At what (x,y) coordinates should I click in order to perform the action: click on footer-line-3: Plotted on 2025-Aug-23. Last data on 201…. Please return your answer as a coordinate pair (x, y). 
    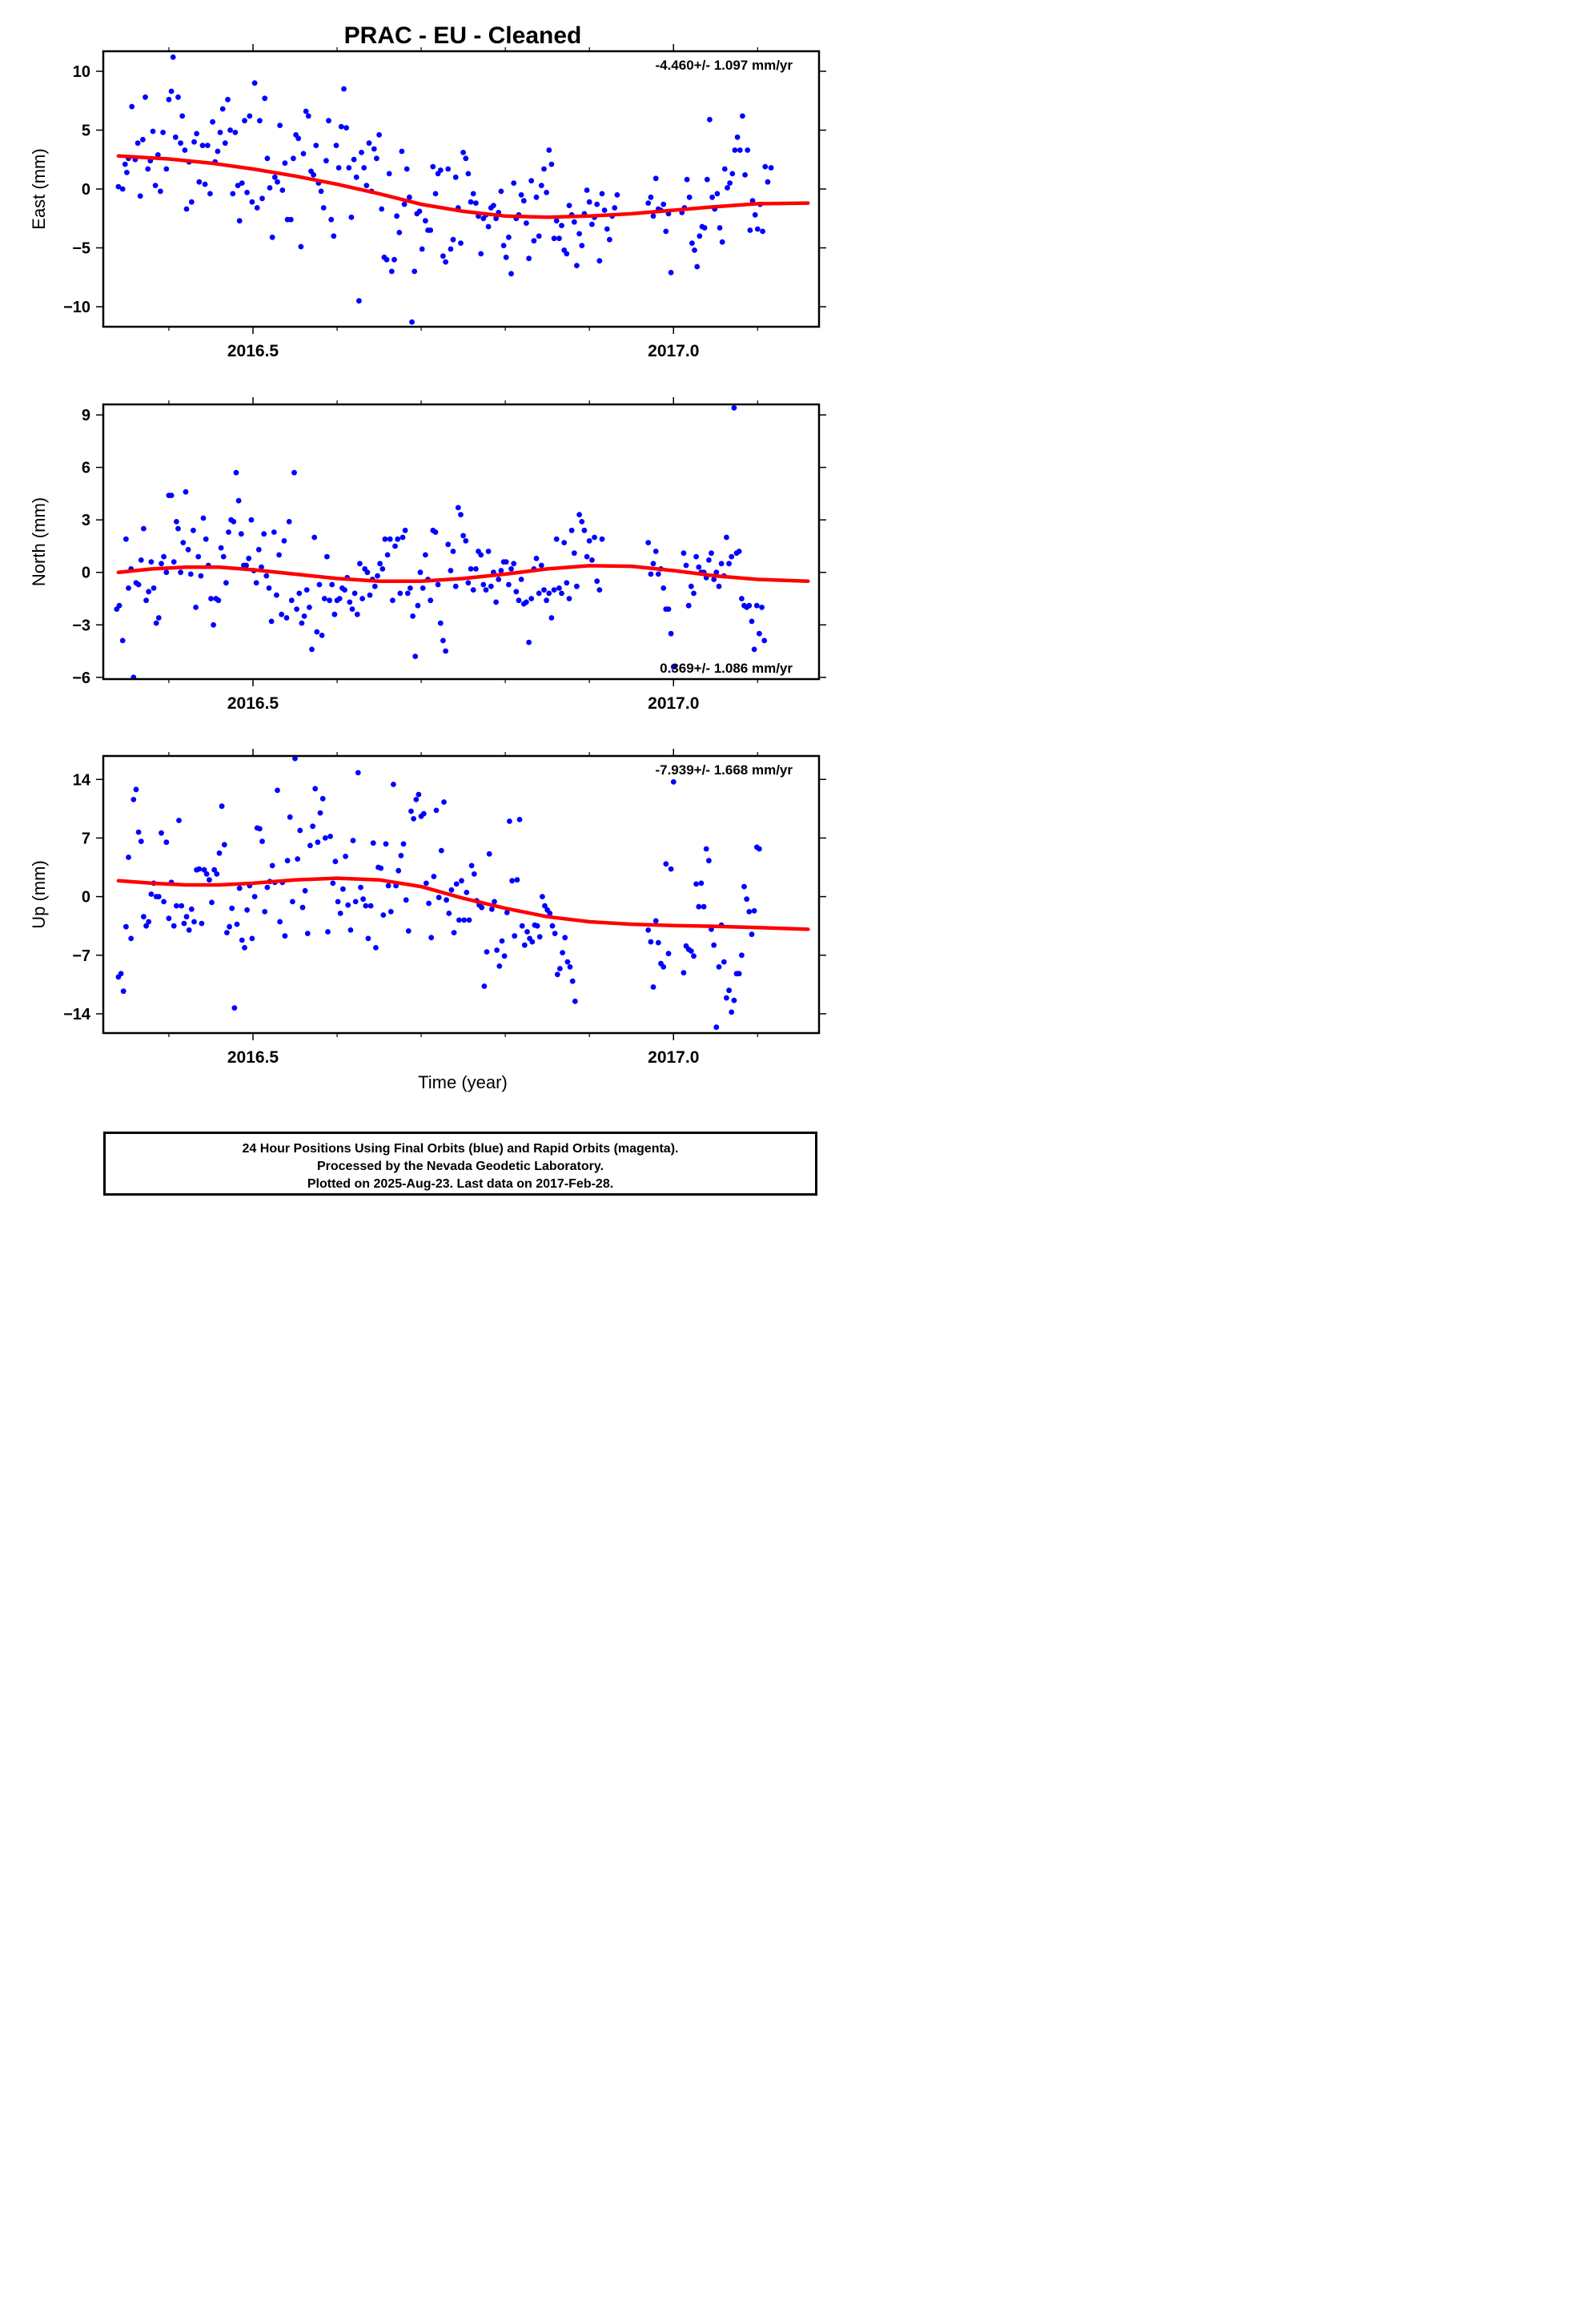
    Looking at the image, I should click on (460, 1184).